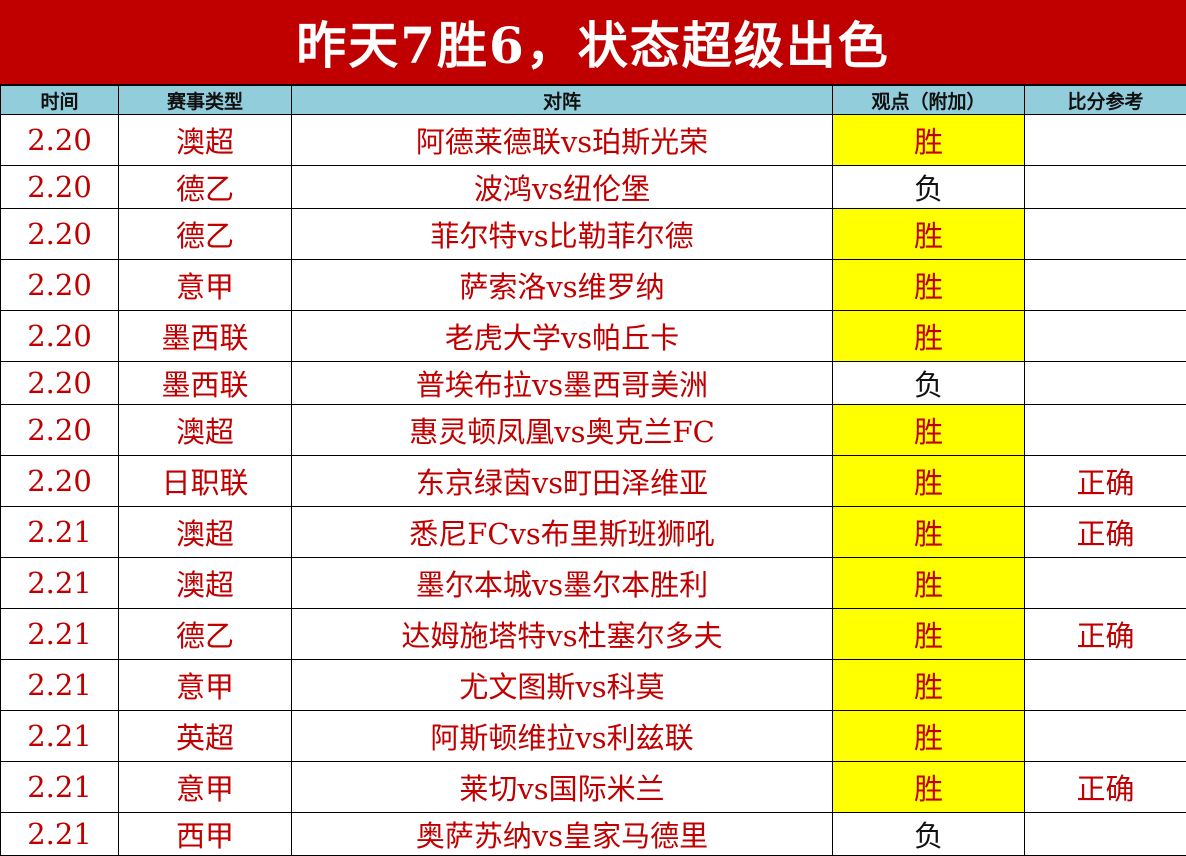  I want to click on match-cell: 普埃布拉vs墨西哥美洲, so click(562, 383).